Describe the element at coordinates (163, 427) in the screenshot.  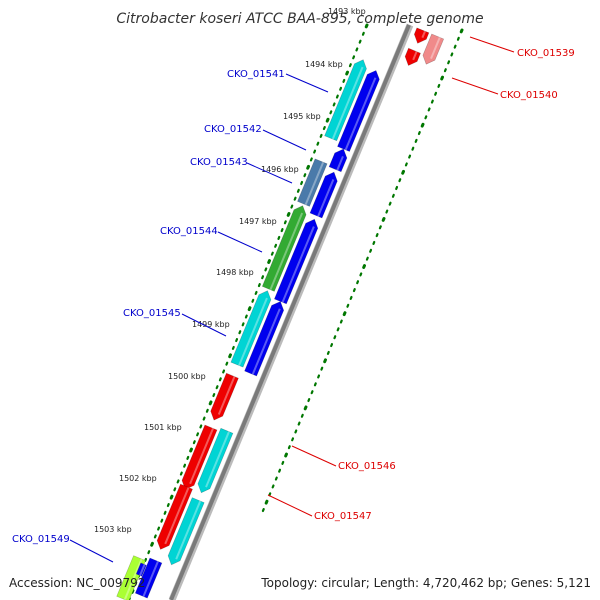
I see `kbp-label: 1501 kbp` at that location.